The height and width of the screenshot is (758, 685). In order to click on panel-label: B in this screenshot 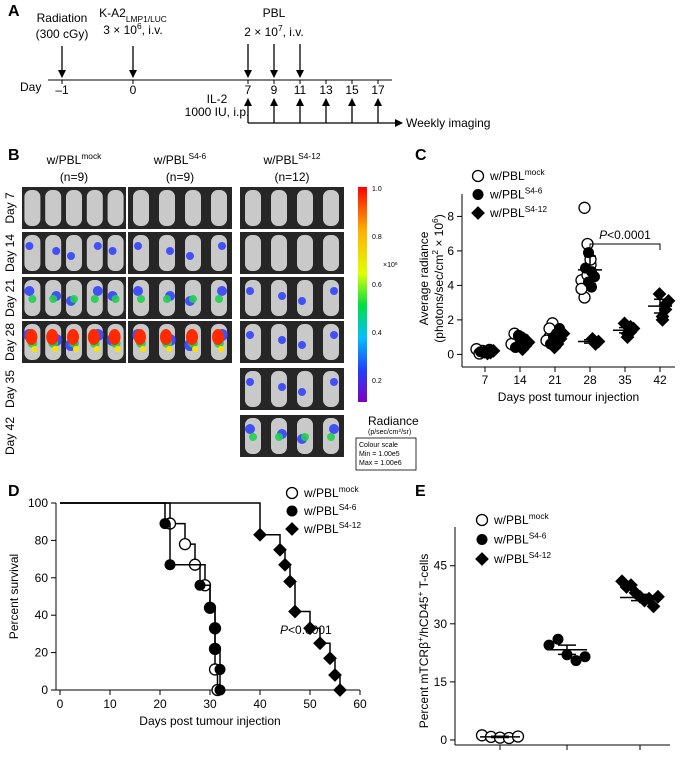, I will do `click(14, 155)`.